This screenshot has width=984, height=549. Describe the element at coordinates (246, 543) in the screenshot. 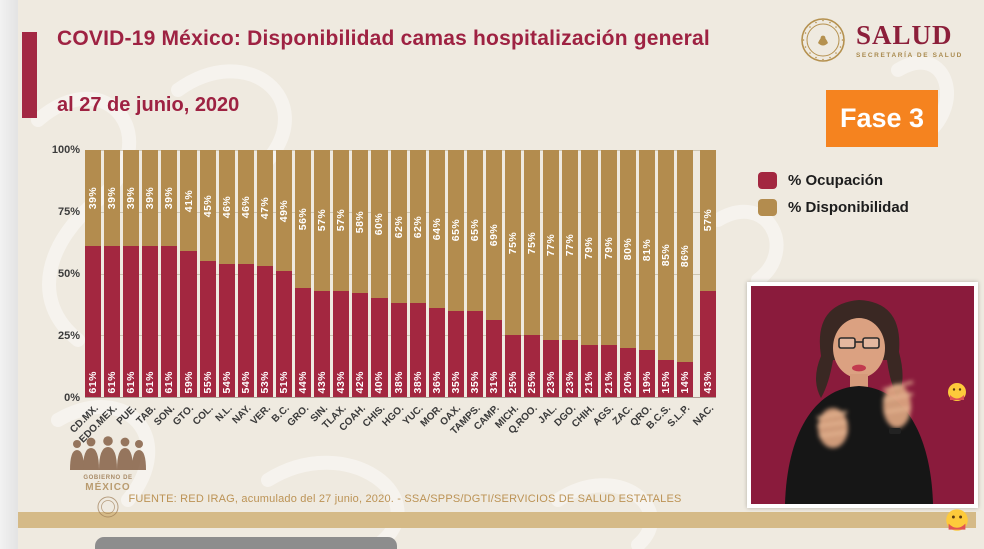

I see `video-scrubber-bar` at that location.